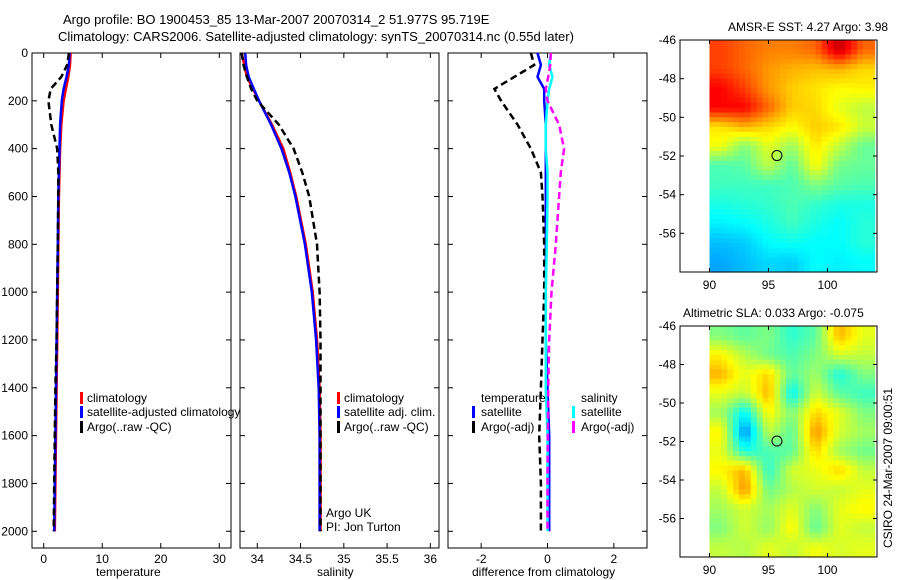  Describe the element at coordinates (389, 412) in the screenshot. I see `legend-label: satellite adj. clim.` at that location.